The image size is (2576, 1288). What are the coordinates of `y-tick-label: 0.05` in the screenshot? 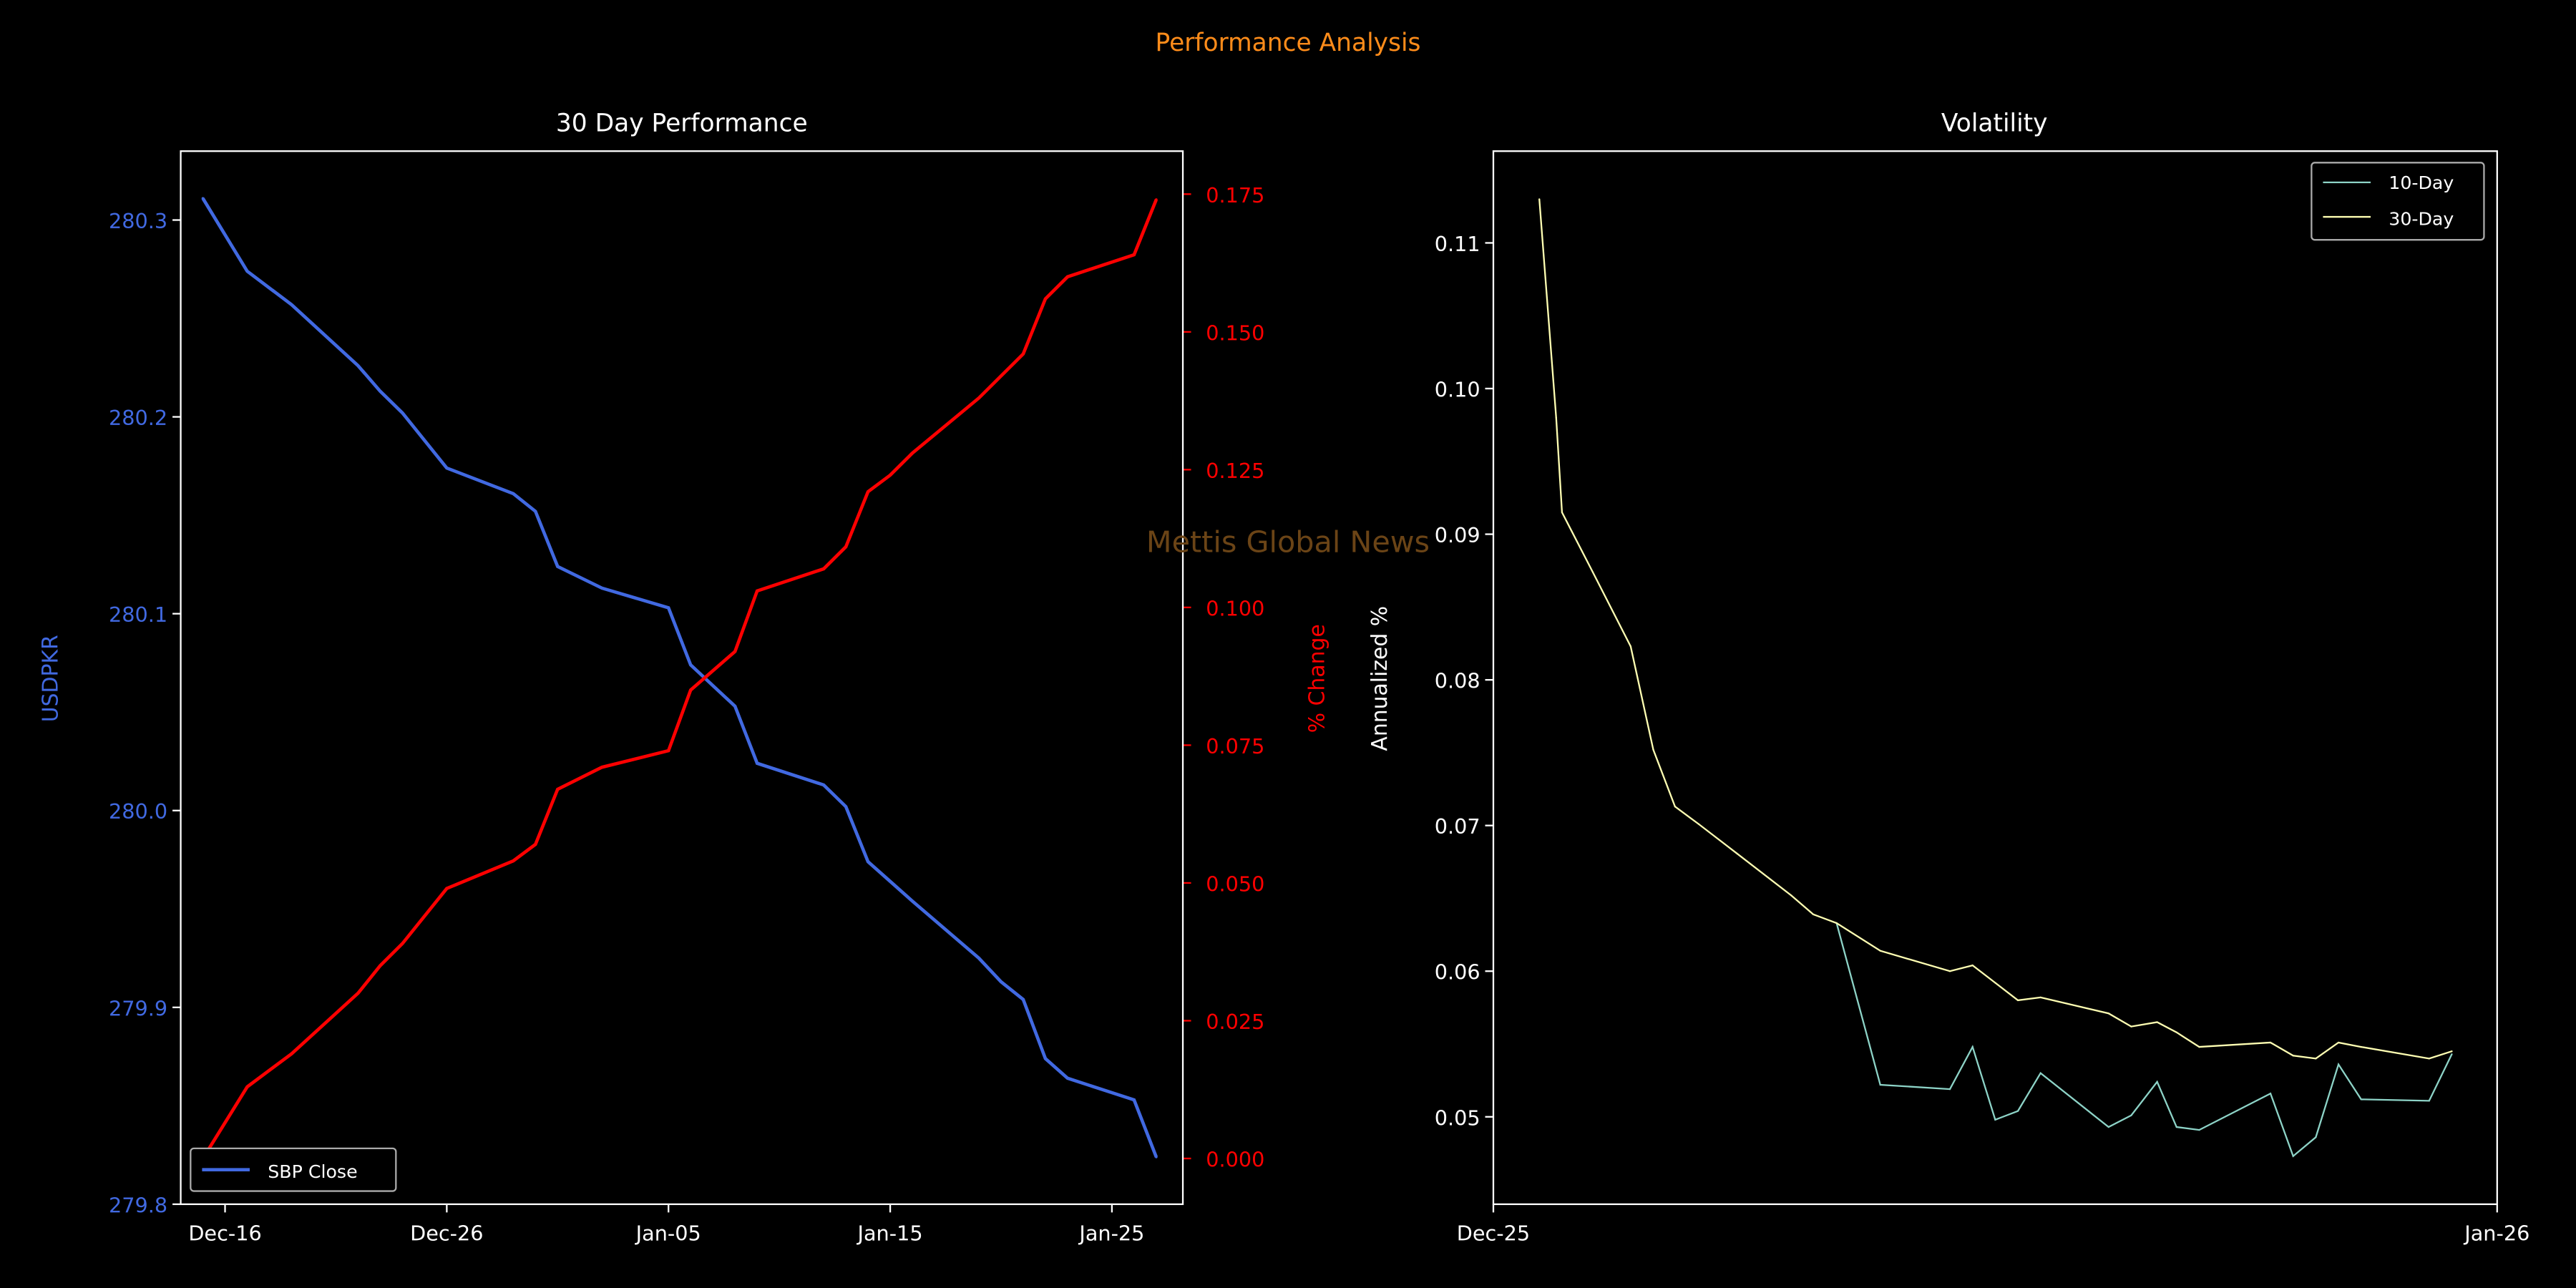 It's located at (1457, 1118).